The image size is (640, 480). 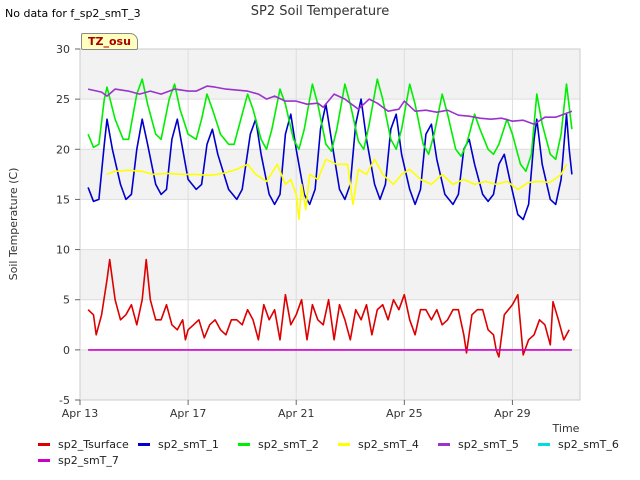 I want to click on y-tick-label: 0, so click(x=66, y=350).